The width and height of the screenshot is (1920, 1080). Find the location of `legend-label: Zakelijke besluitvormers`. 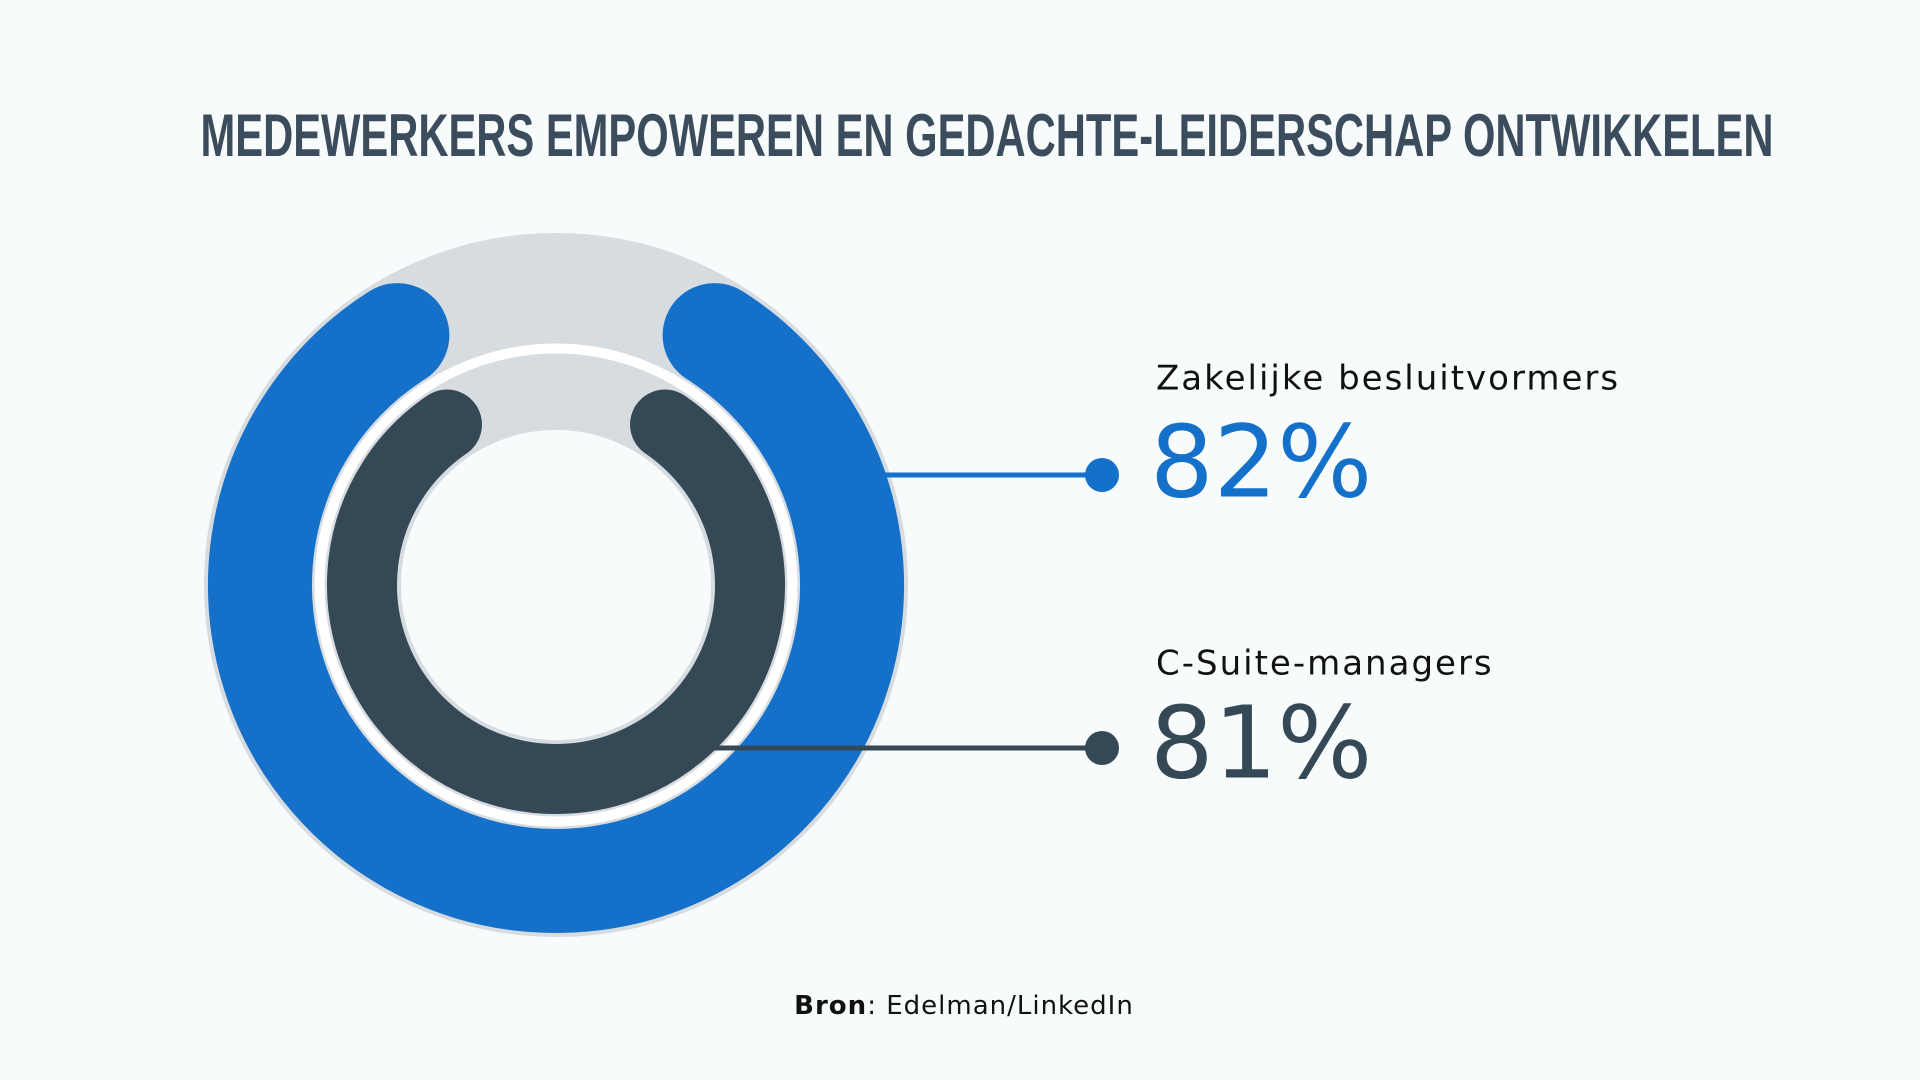

legend-label: Zakelijke besluitvormers is located at coordinates (1388, 379).